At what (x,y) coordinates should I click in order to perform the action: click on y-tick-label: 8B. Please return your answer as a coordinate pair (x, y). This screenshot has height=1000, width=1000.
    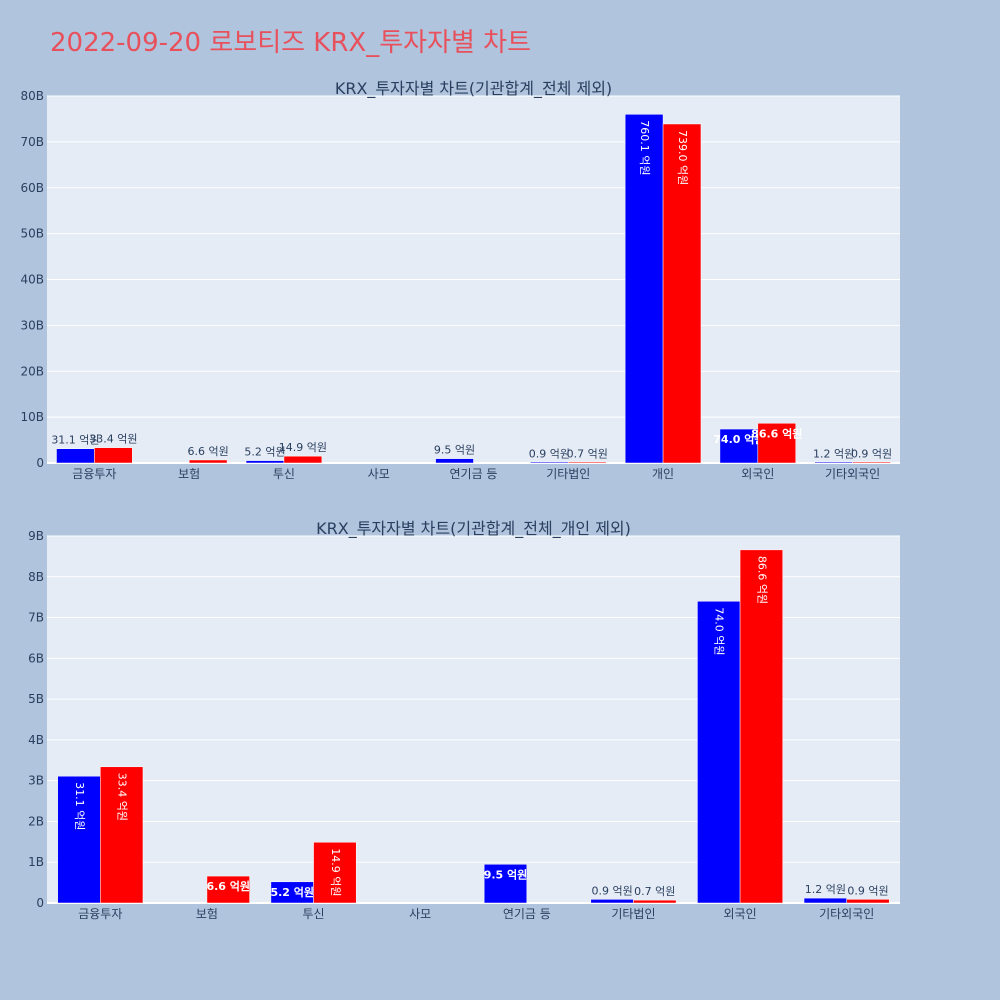
    Looking at the image, I should click on (36, 577).